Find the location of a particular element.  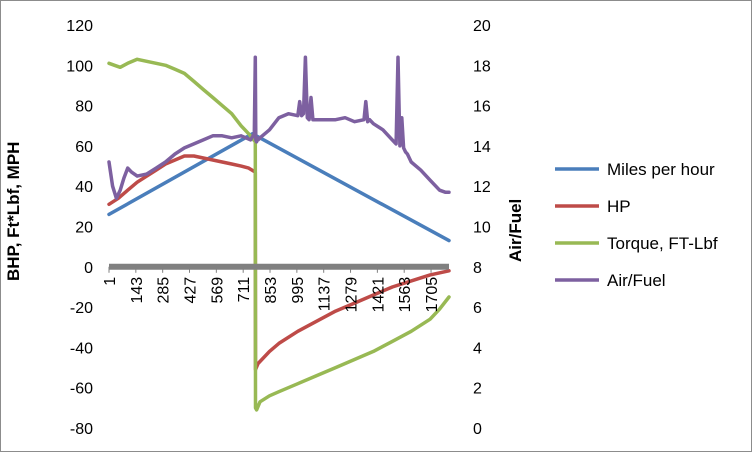

right-tick-label: 8 is located at coordinates (477, 268).